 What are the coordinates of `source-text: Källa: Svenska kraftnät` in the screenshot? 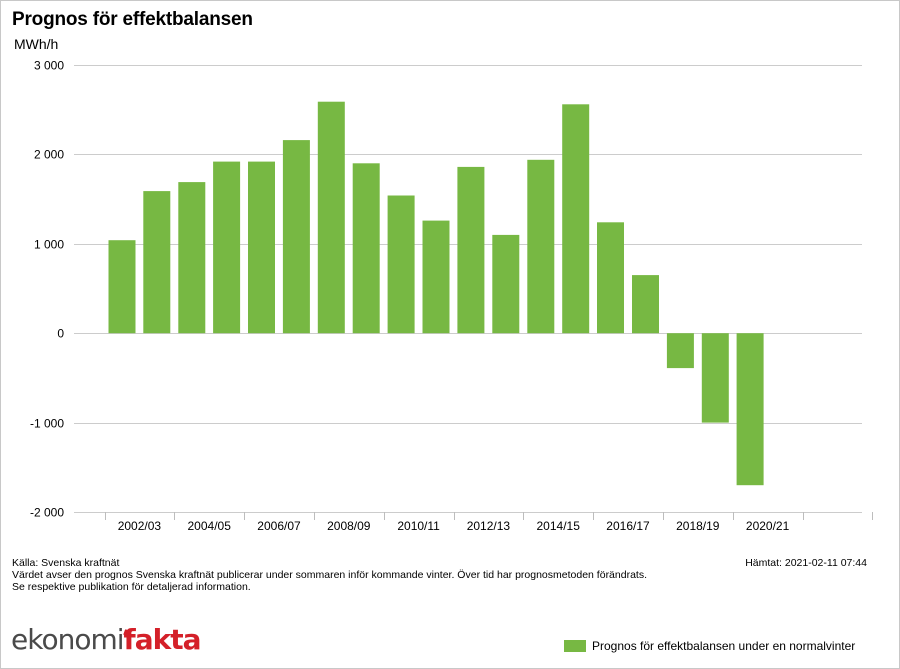 It's located at (66, 563).